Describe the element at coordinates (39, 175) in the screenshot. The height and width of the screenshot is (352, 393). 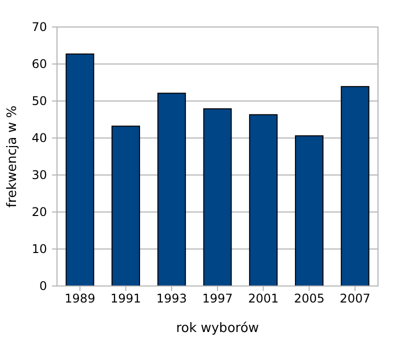
I see `y-tick-label: 30` at that location.